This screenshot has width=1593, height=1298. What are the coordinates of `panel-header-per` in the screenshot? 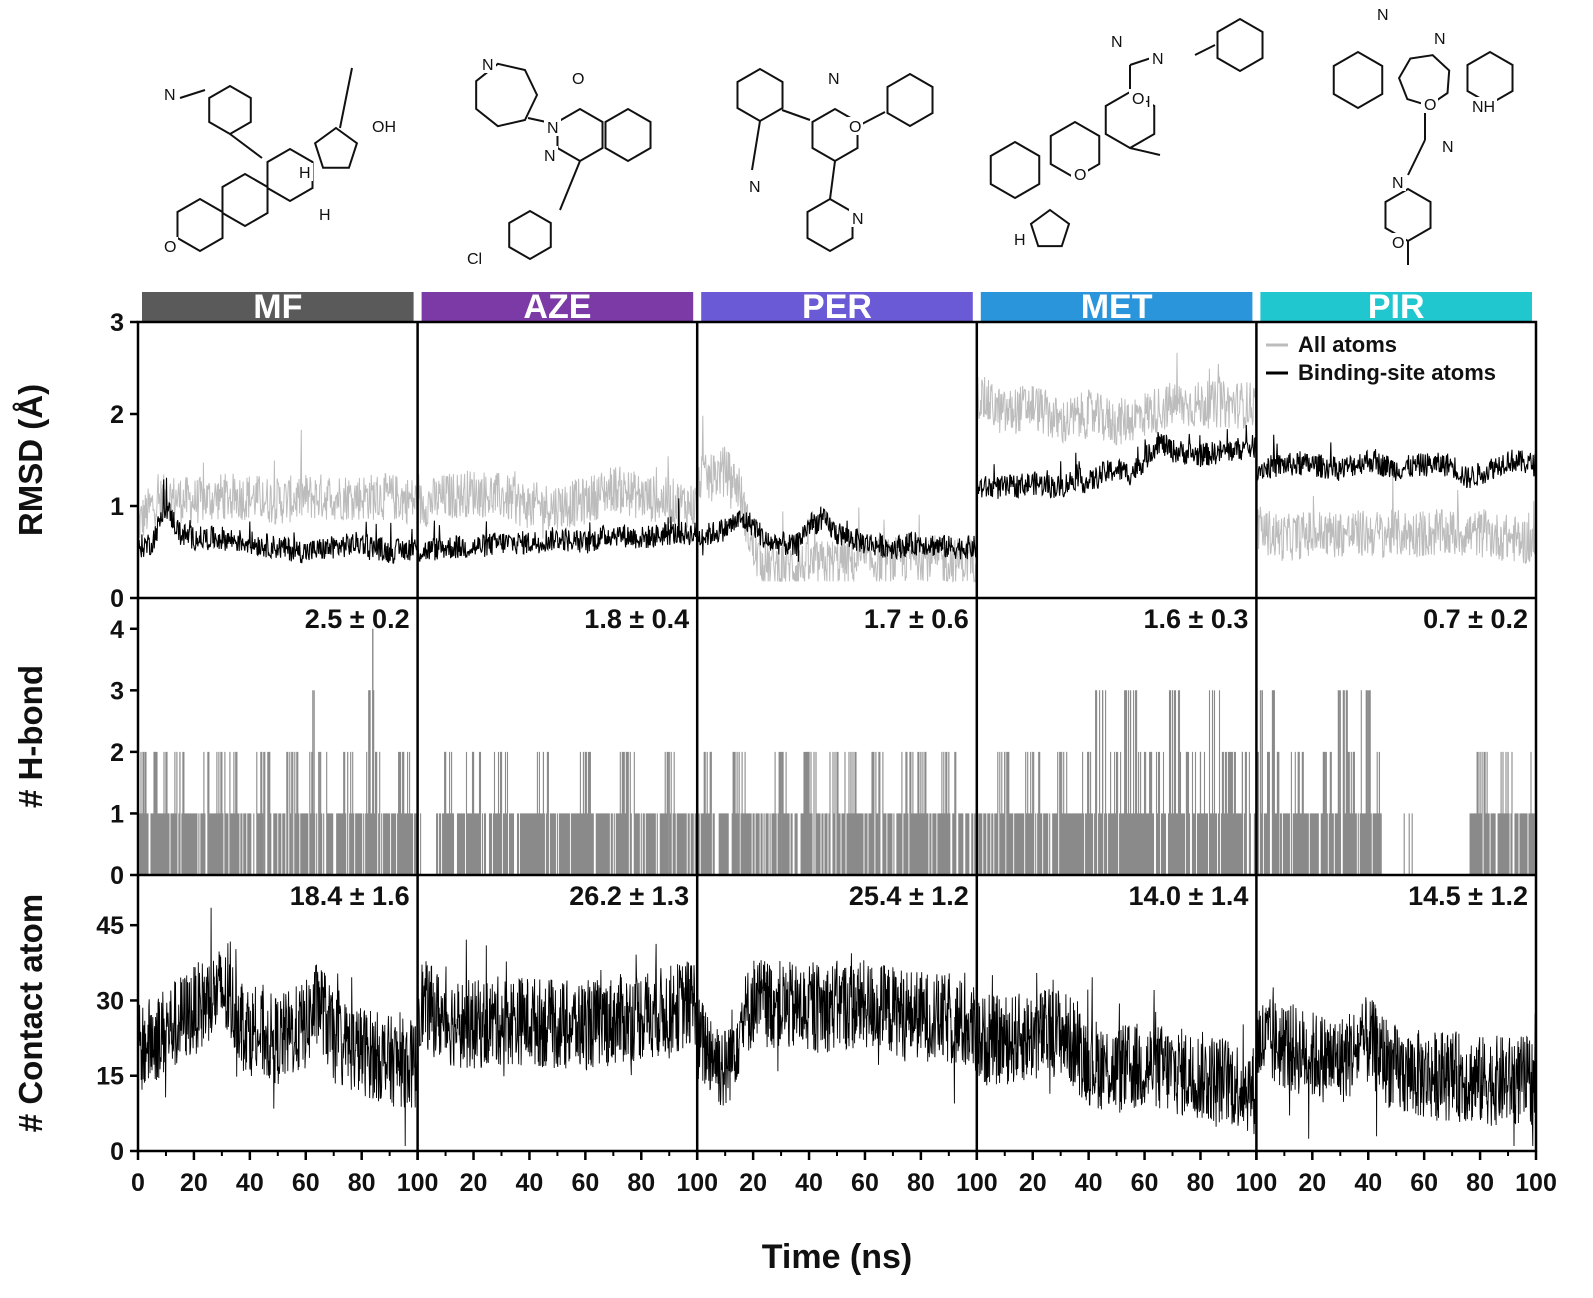 It's located at (837, 307).